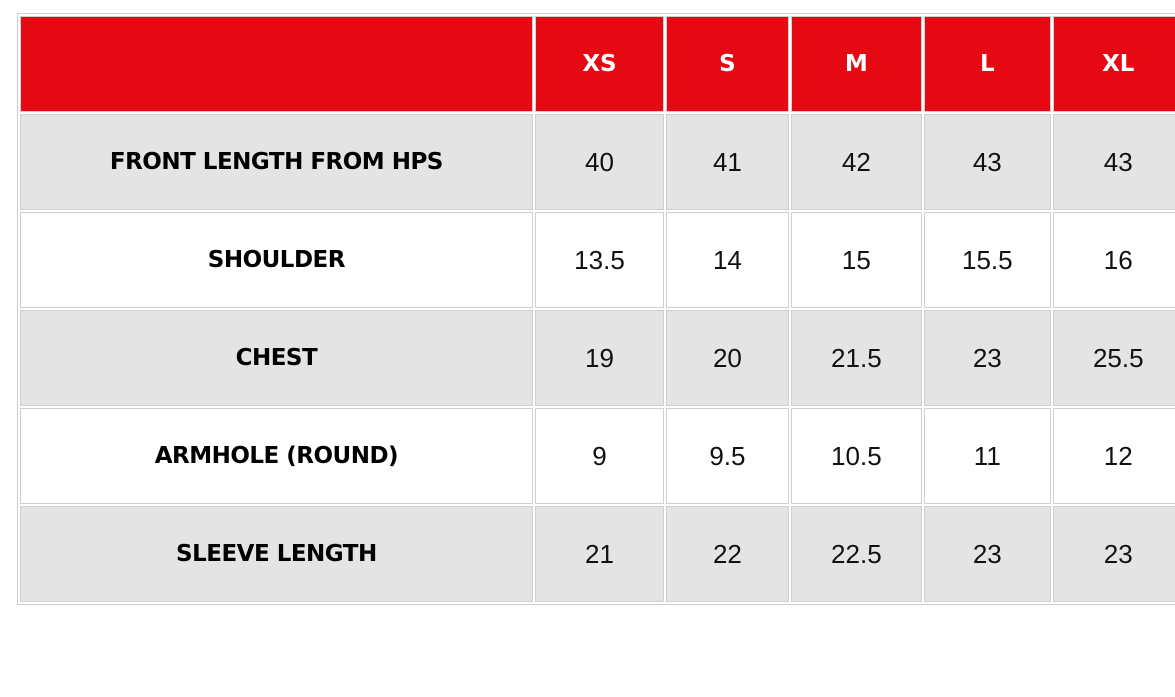 The image size is (1175, 697). Describe the element at coordinates (276, 358) in the screenshot. I see `measurement-label: CHEST` at that location.